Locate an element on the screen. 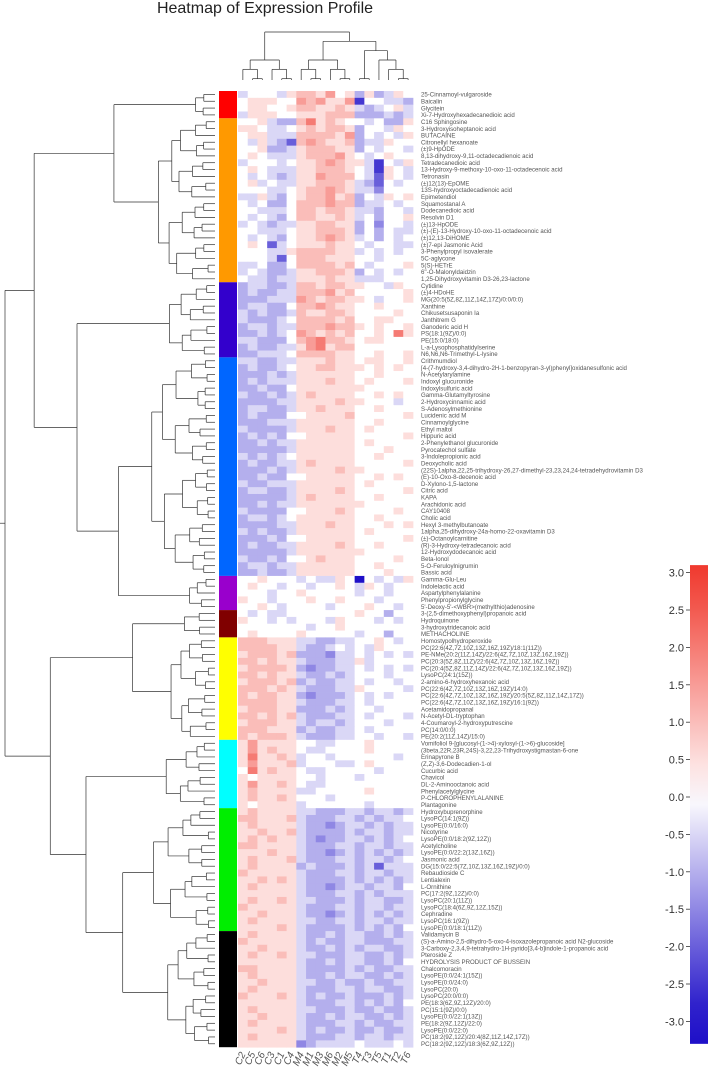  row-label: Glycitein is located at coordinates (432, 108).